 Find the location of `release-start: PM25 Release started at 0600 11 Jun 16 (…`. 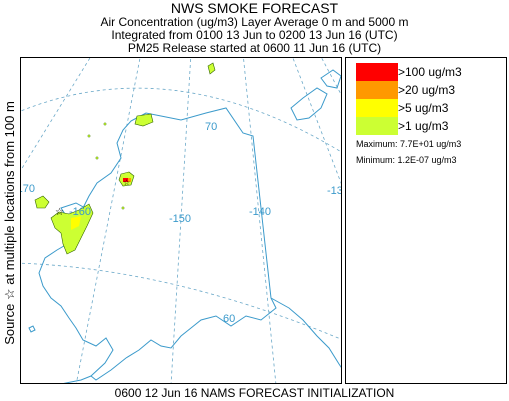

release-start: PM25 Release started at 0600 11 Jun 16 (… is located at coordinates (254, 48).